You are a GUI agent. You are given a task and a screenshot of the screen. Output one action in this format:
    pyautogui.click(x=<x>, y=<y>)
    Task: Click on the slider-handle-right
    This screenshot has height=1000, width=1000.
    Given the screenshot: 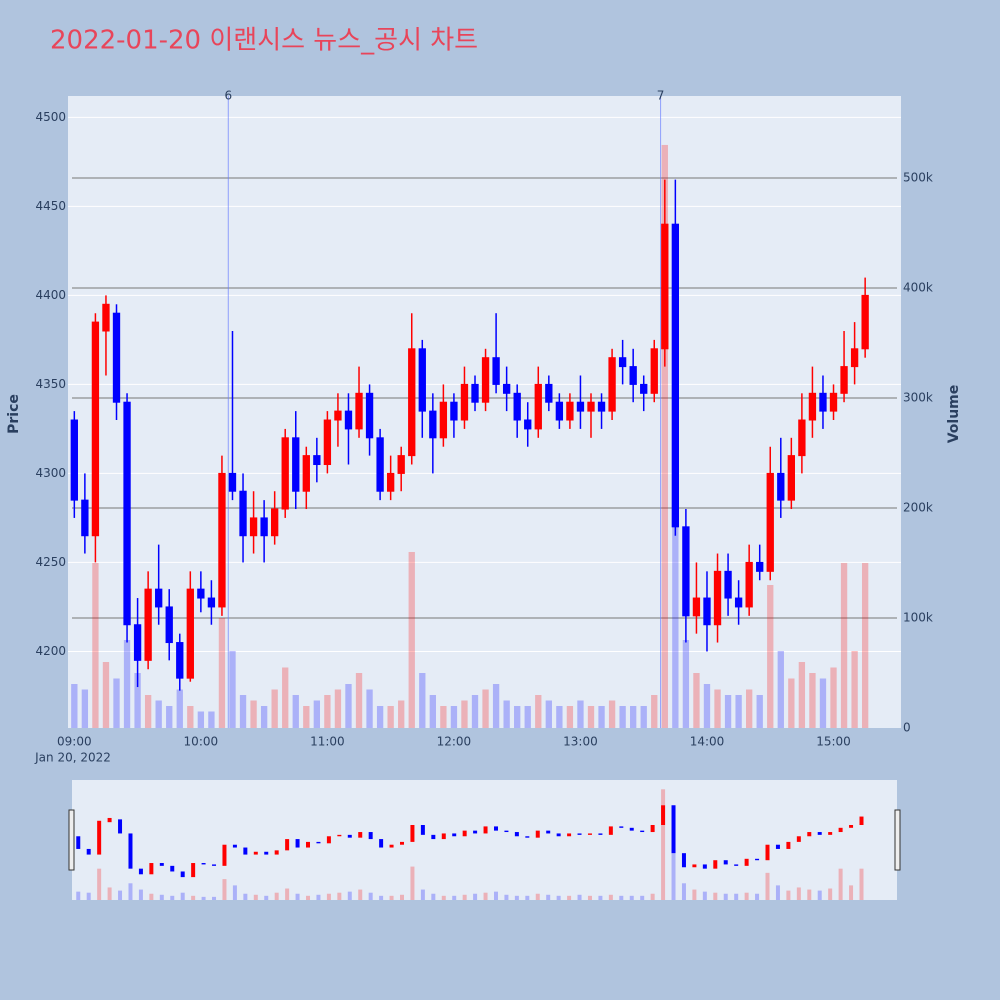 What is the action you would take?
    pyautogui.click(x=897, y=840)
    